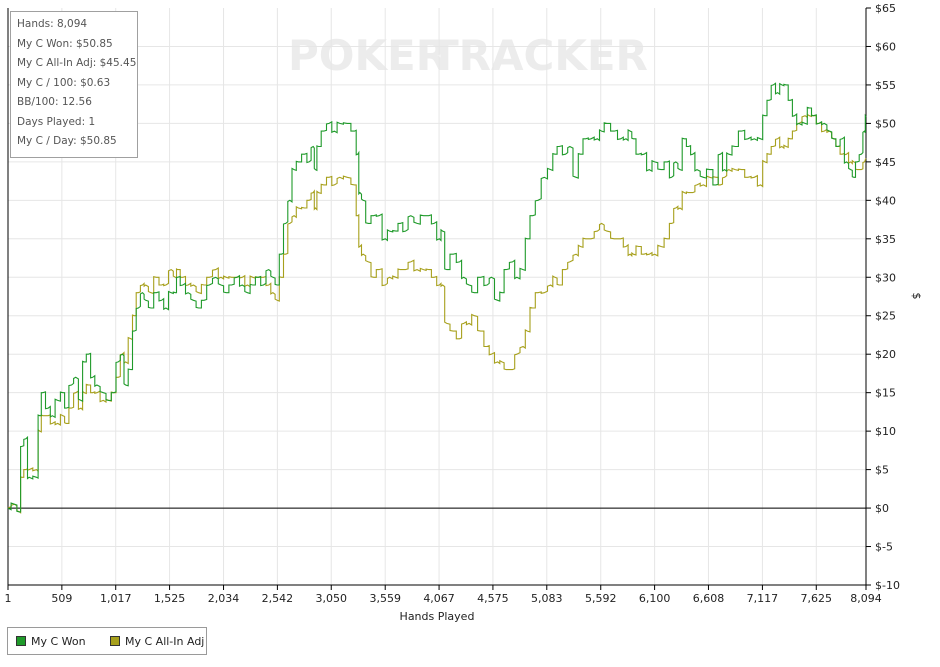  Describe the element at coordinates (655, 598) in the screenshot. I see `x-tick-label: 6,100` at that location.